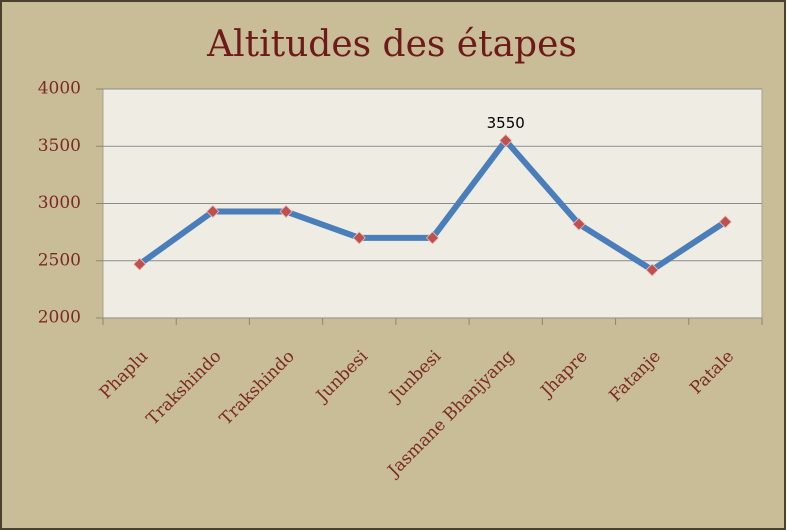  Describe the element at coordinates (506, 123) in the screenshot. I see `data-label: 3550` at that location.